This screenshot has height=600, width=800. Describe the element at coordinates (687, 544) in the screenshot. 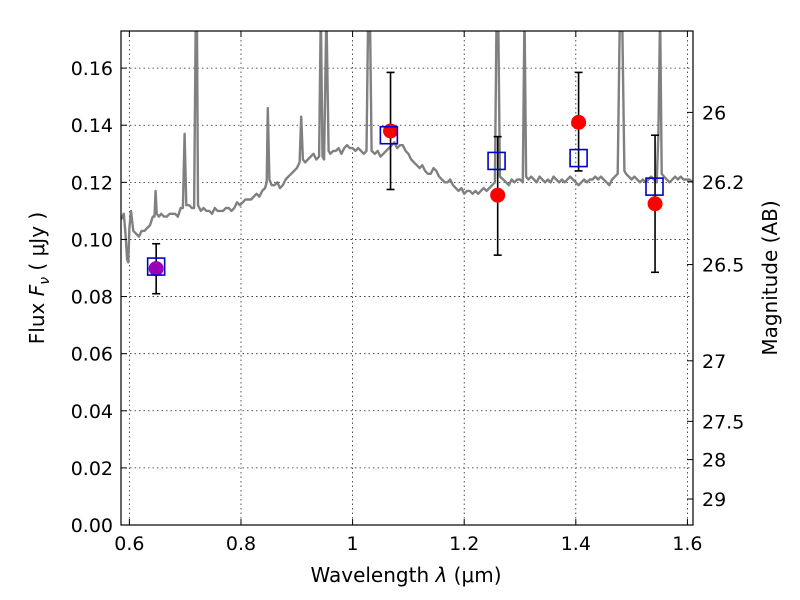

I see `x-tick-label: 1.6` at that location.